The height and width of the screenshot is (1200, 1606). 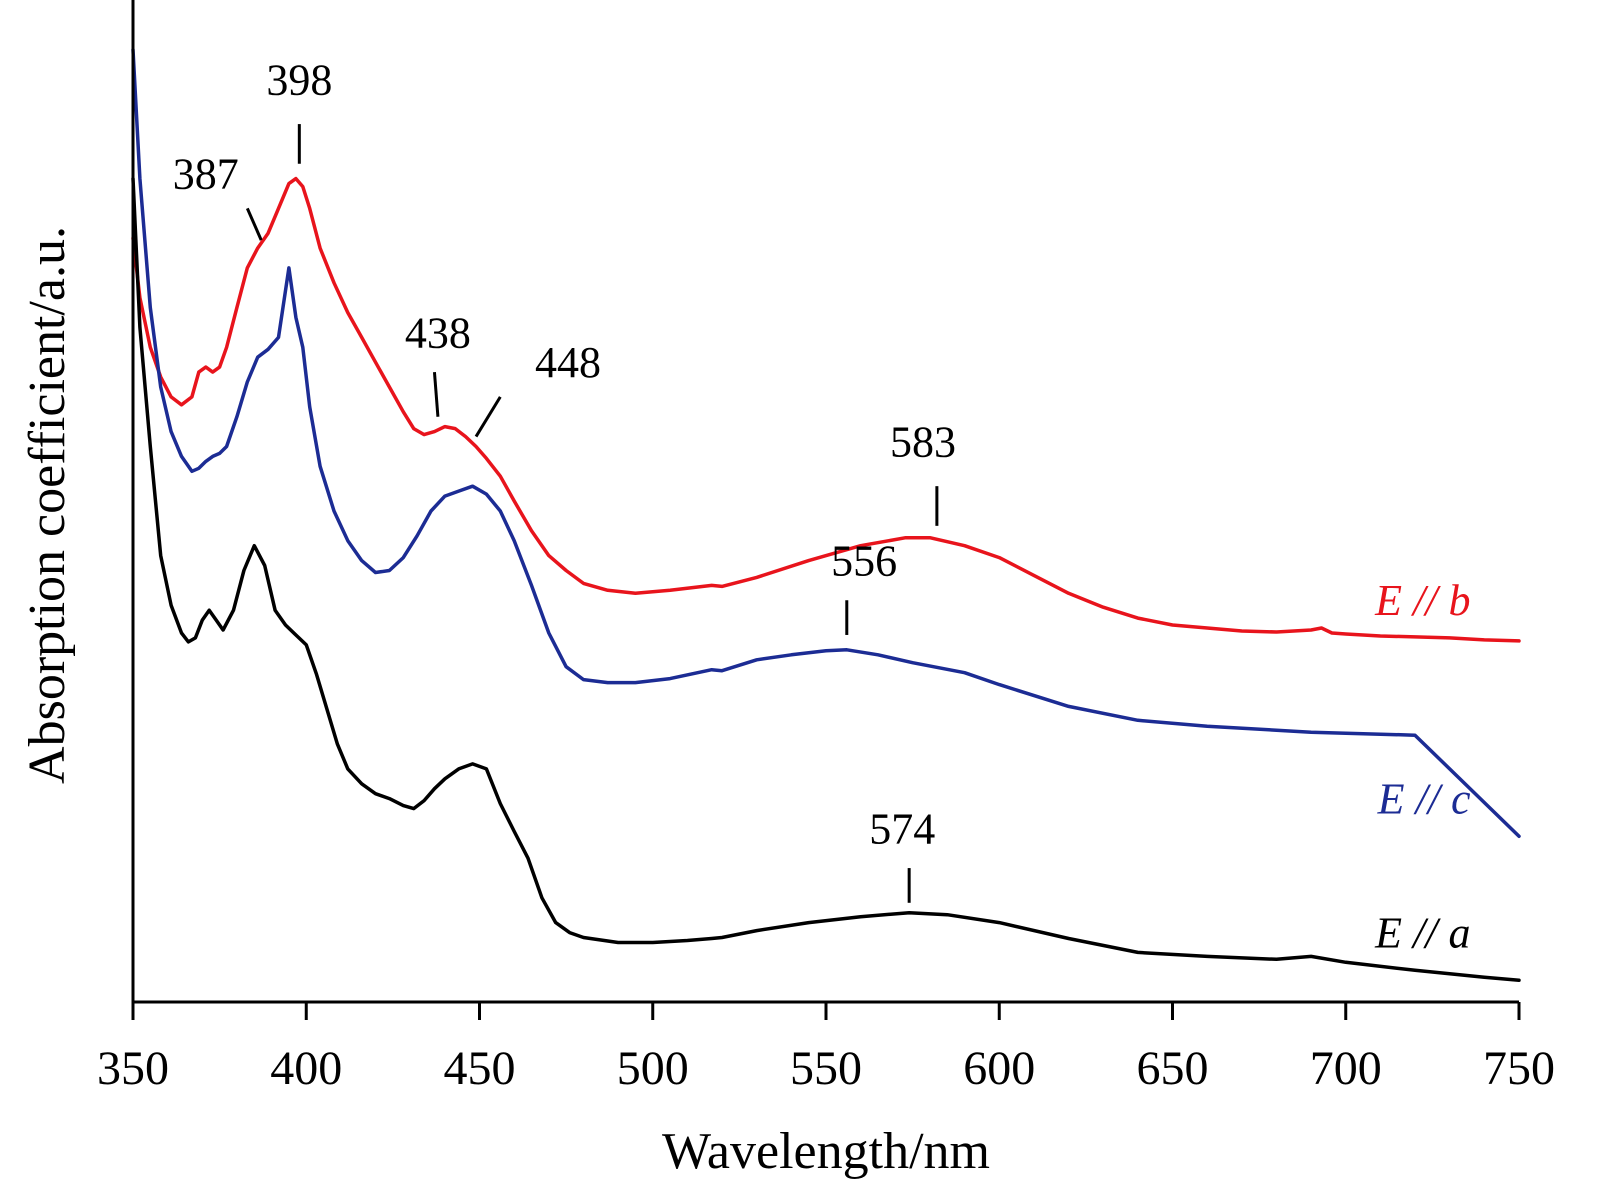 What do you see at coordinates (299, 79) in the screenshot?
I see `peak-label: 398` at bounding box center [299, 79].